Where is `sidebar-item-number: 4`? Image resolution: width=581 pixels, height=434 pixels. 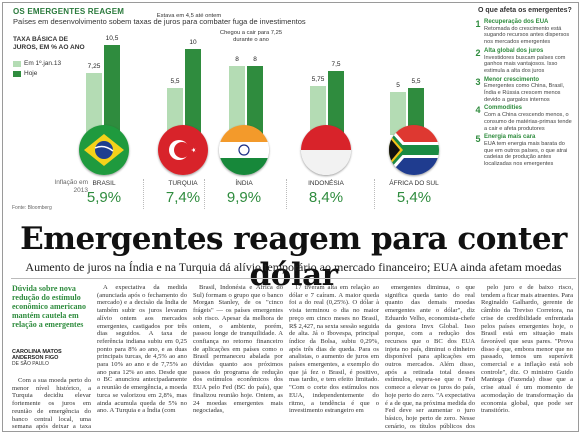 sidebar-item-number: 4 is located at coordinates (478, 110).